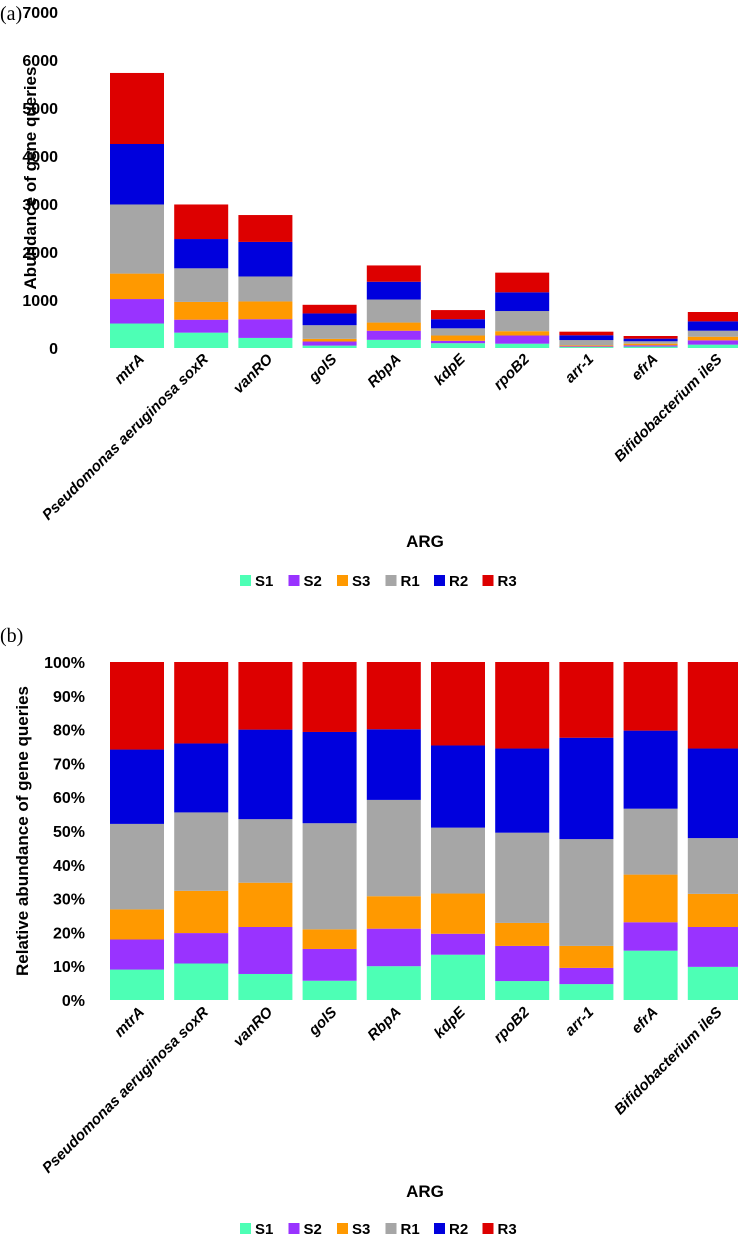 This screenshot has height=1240, width=738. Describe the element at coordinates (129, 369) in the screenshot. I see `x-category-label: mtrA` at that location.